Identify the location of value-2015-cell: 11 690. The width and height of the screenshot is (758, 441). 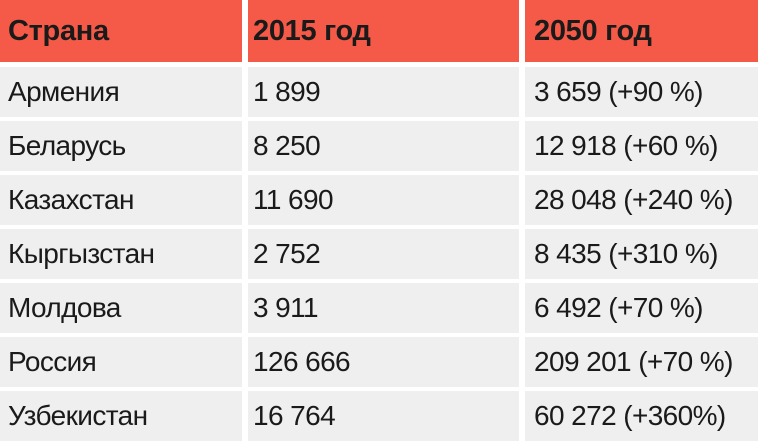
(383, 200).